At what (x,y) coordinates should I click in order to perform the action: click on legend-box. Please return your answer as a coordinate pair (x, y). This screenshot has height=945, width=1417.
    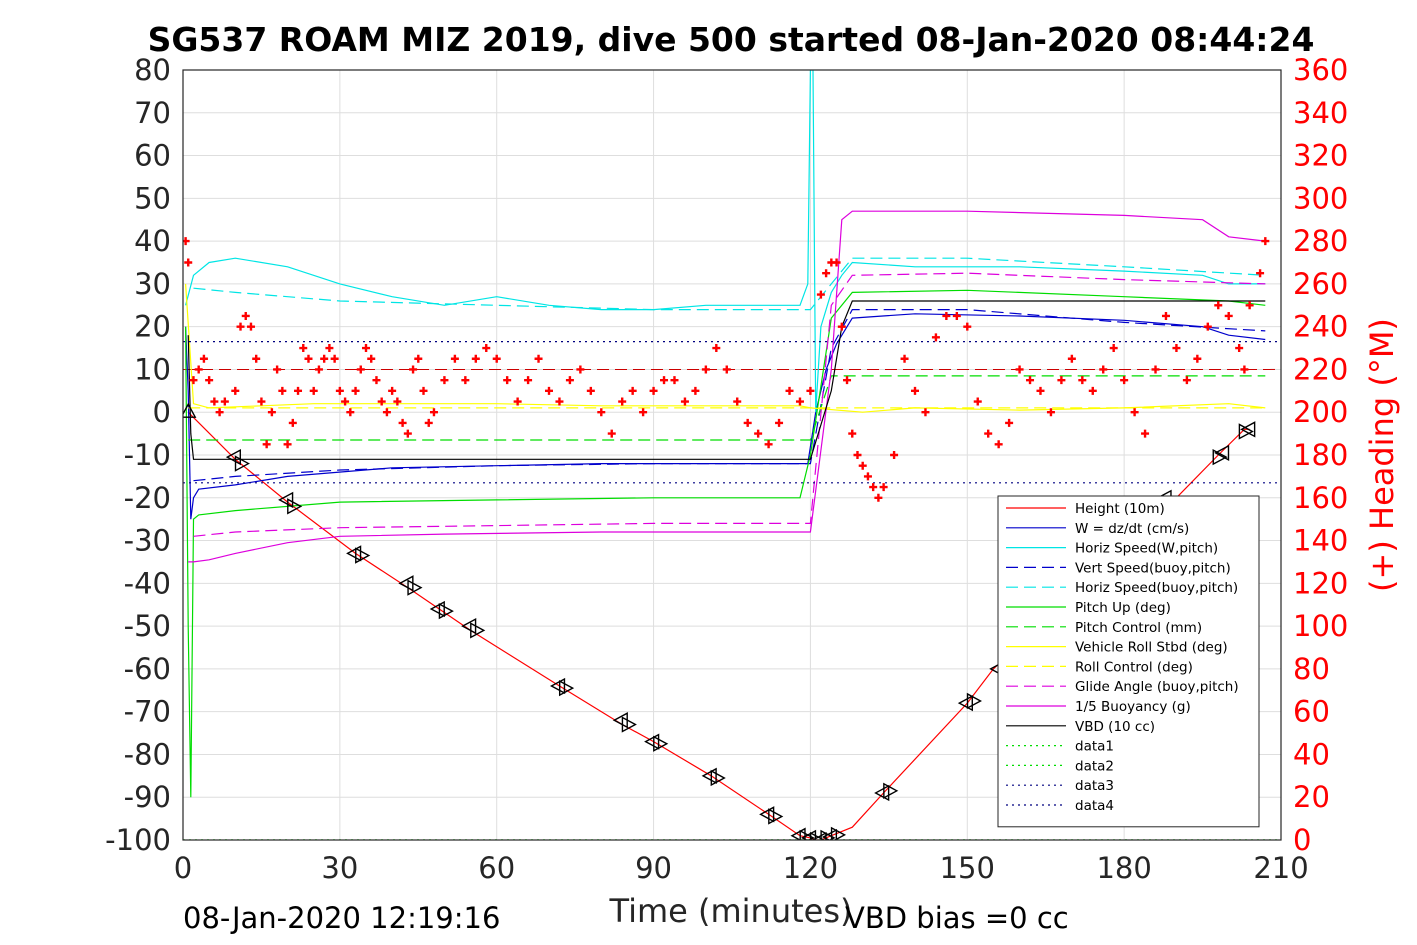
    Looking at the image, I should click on (1128, 661).